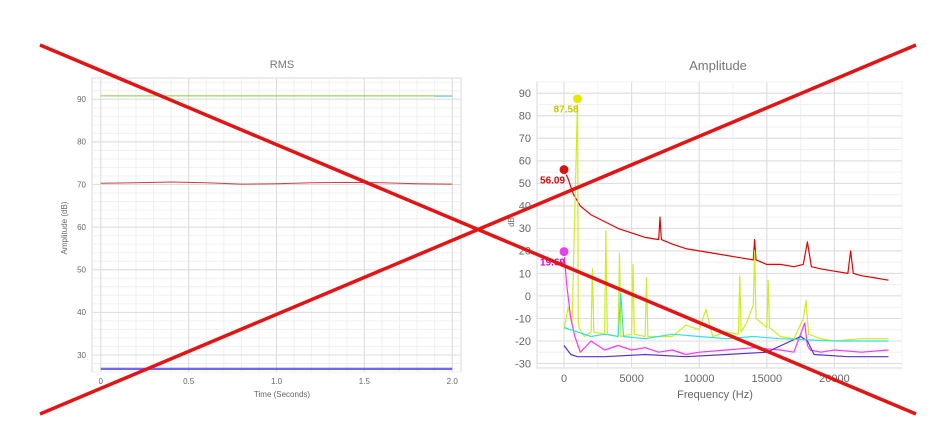  Describe the element at coordinates (282, 394) in the screenshot. I see `rms-x-axis-label: Time (Seconds)` at that location.